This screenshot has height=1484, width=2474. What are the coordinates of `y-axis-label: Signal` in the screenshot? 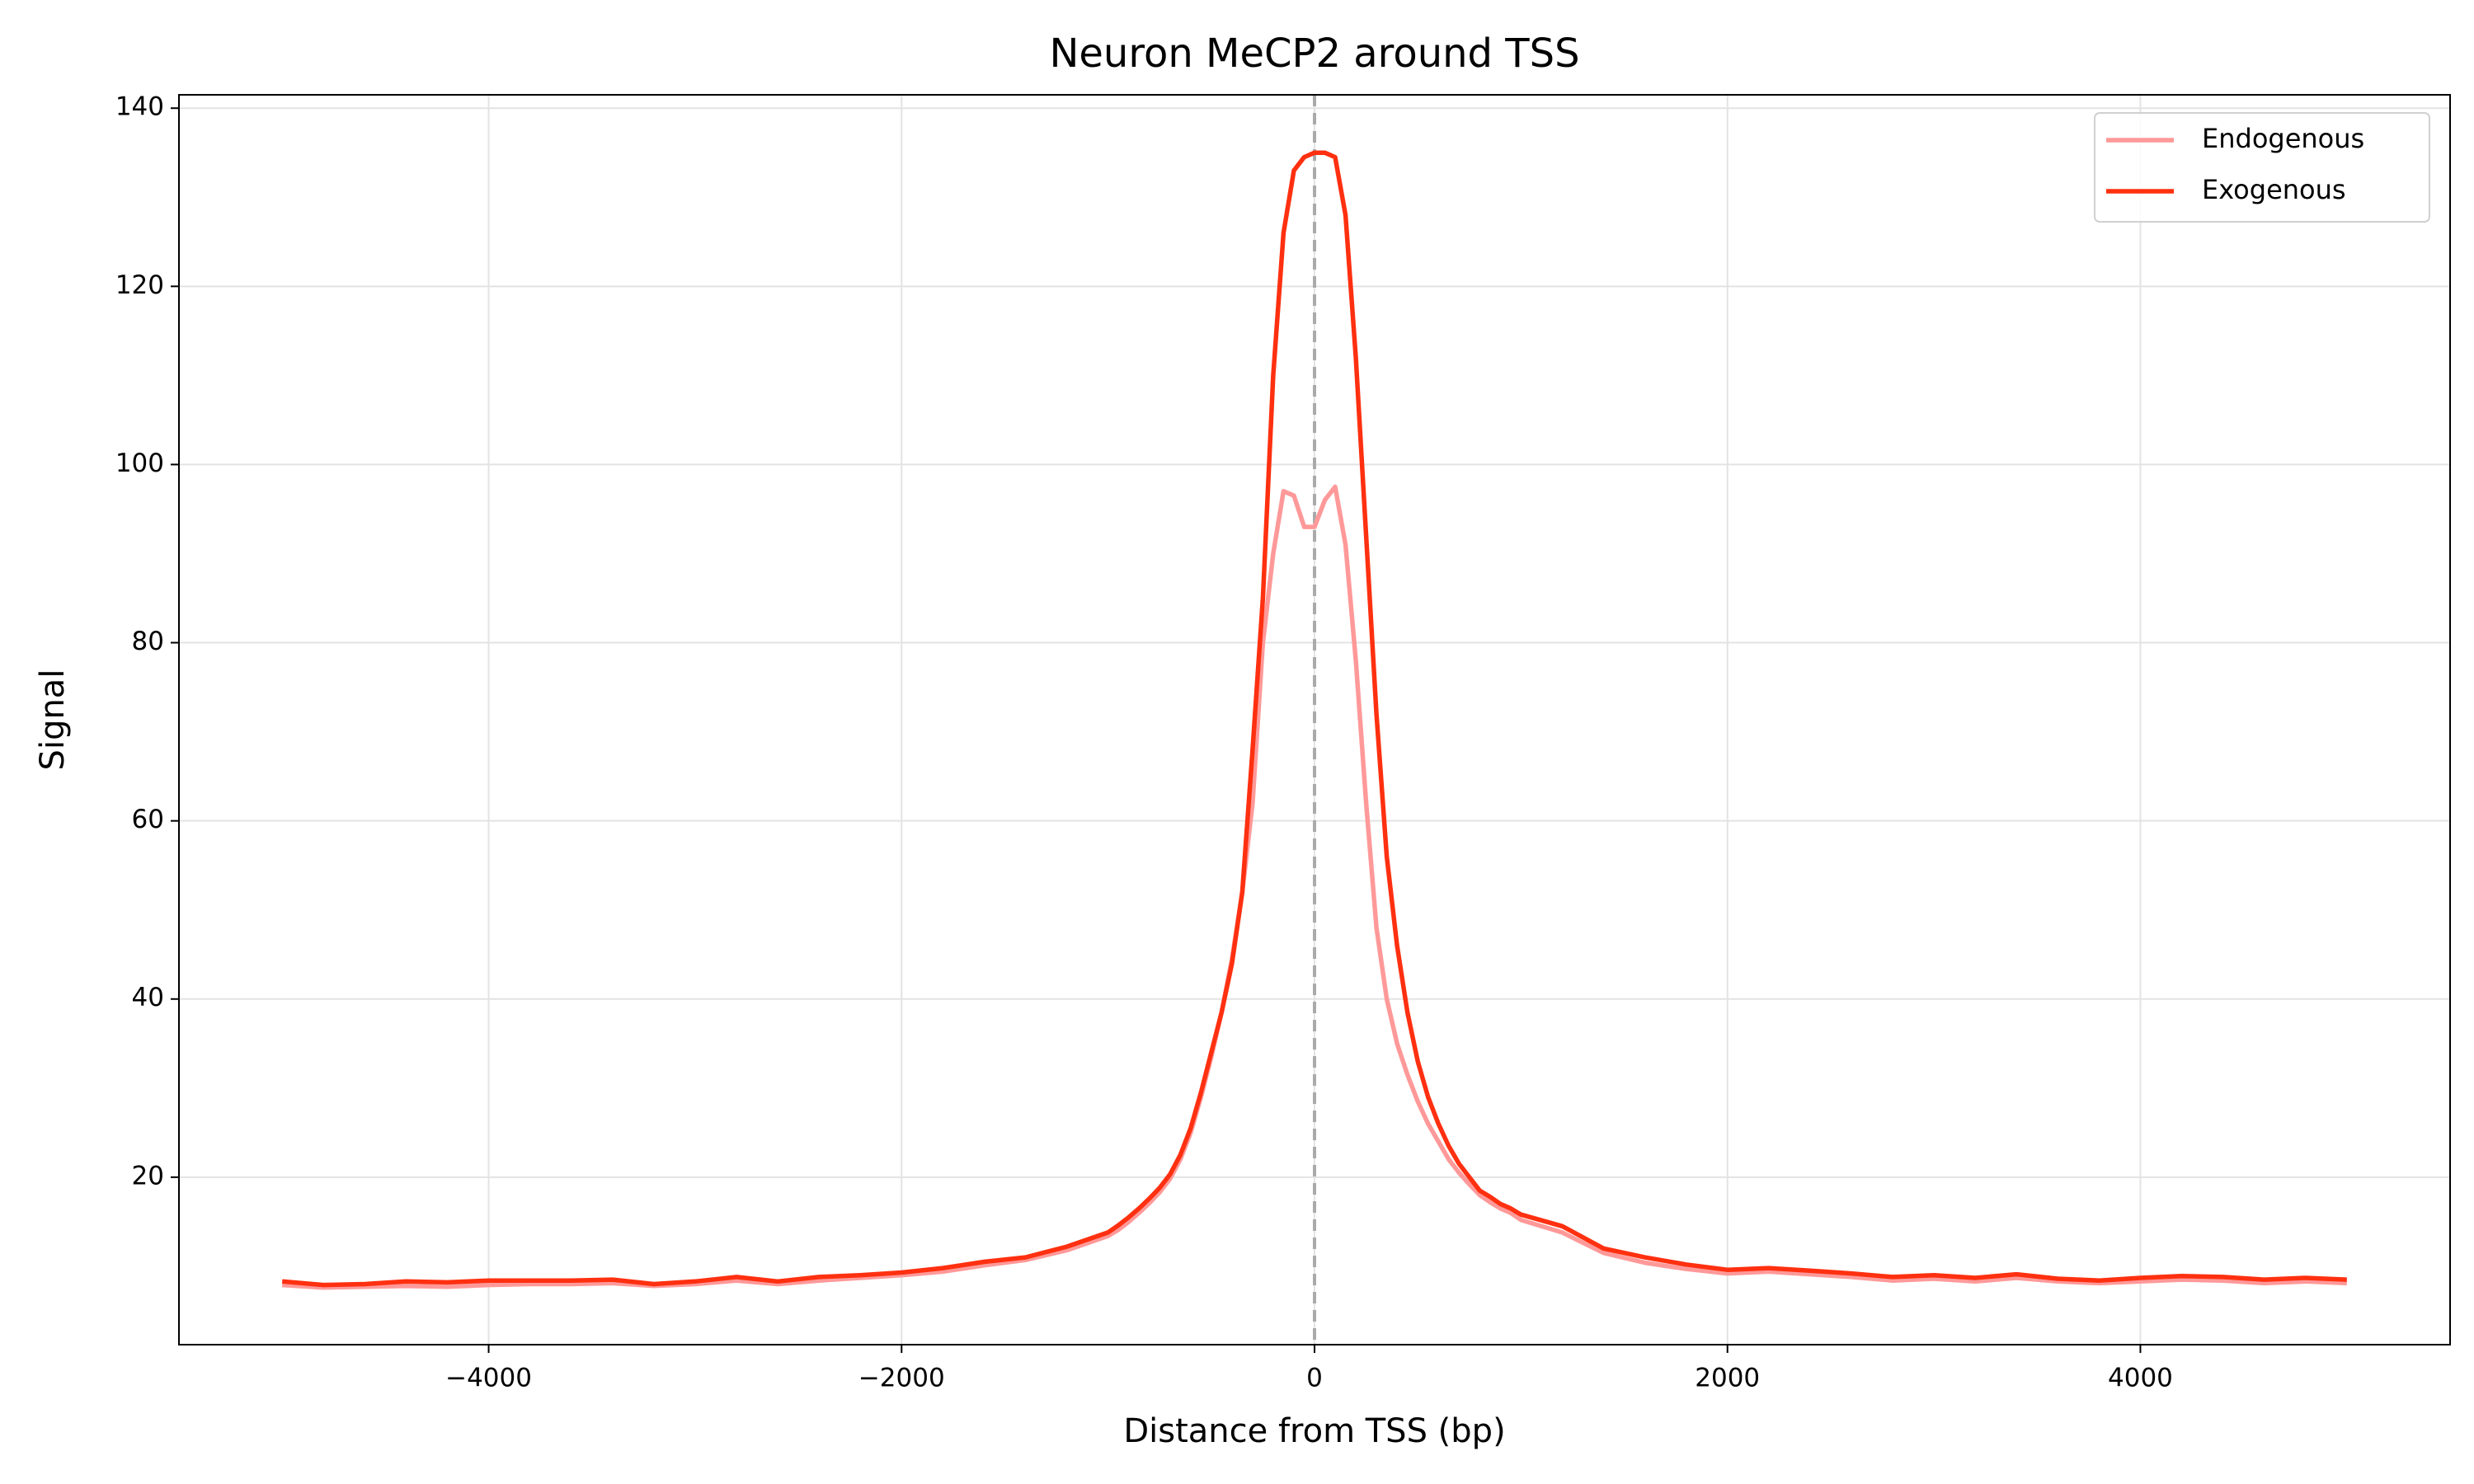 It's located at (53, 720).